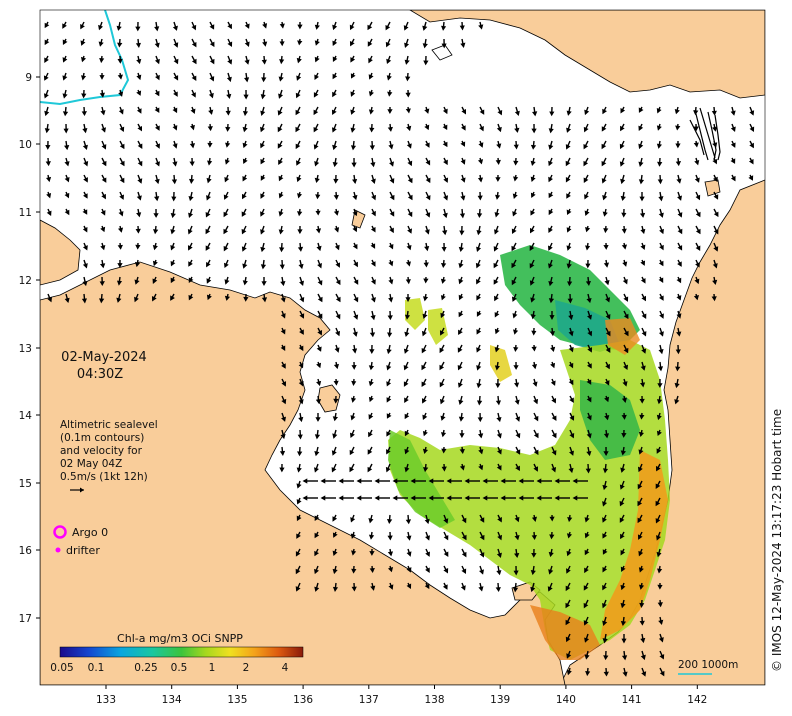  I want to click on island-torres, so click(712, 188).